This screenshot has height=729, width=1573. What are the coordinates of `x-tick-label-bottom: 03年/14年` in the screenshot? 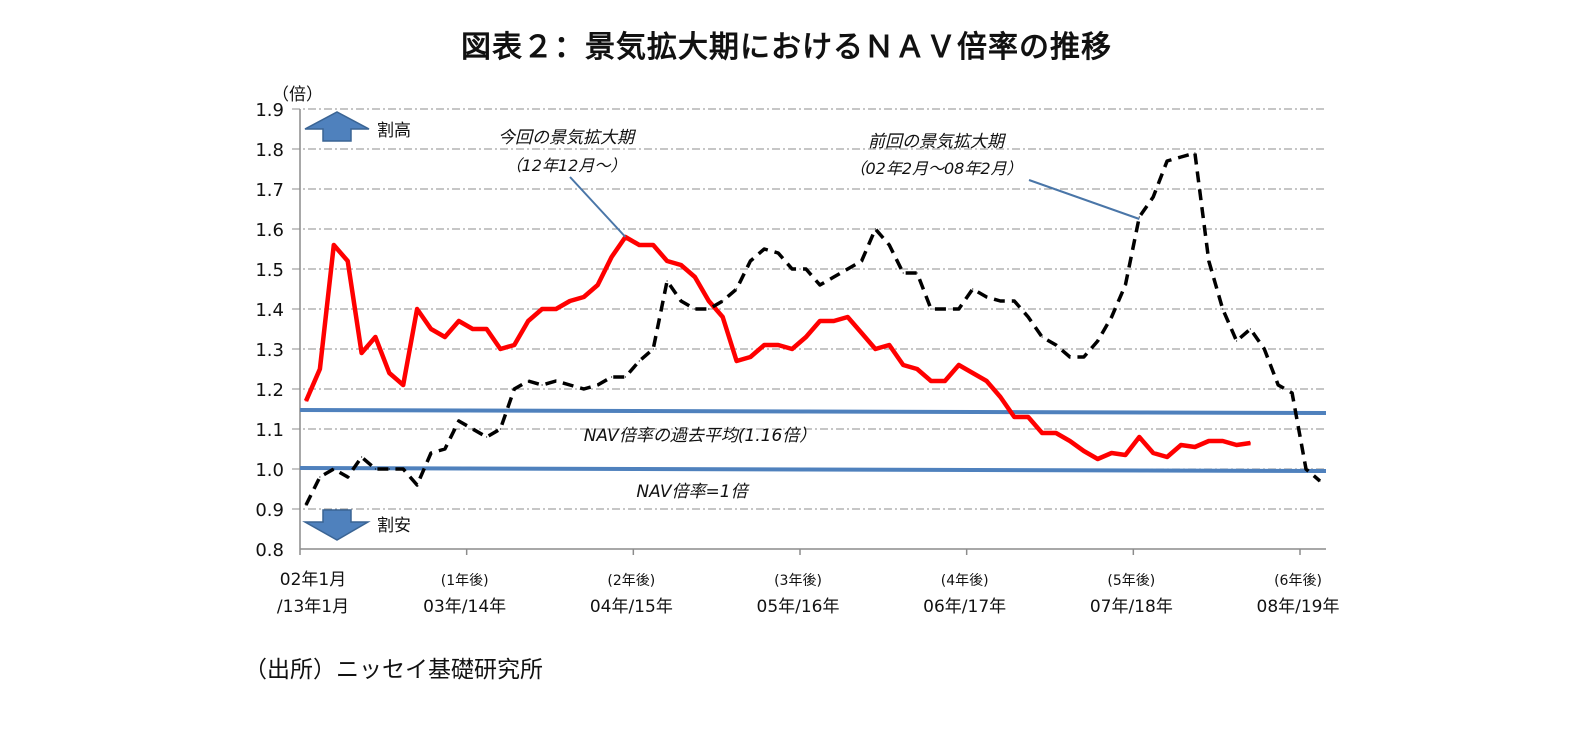 It's located at (464, 607).